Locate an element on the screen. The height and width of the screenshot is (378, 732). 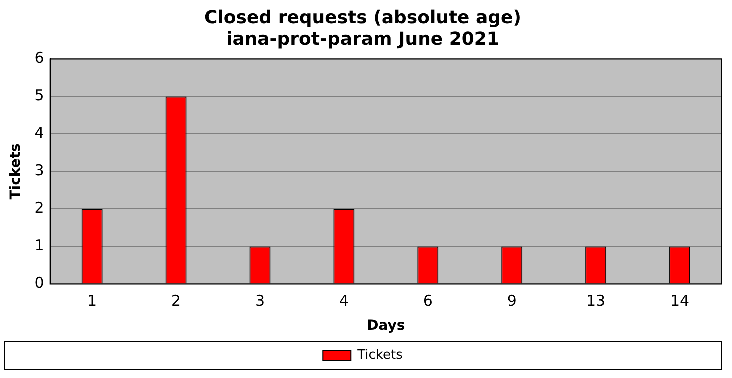
legend-label: Tickets is located at coordinates (380, 355).